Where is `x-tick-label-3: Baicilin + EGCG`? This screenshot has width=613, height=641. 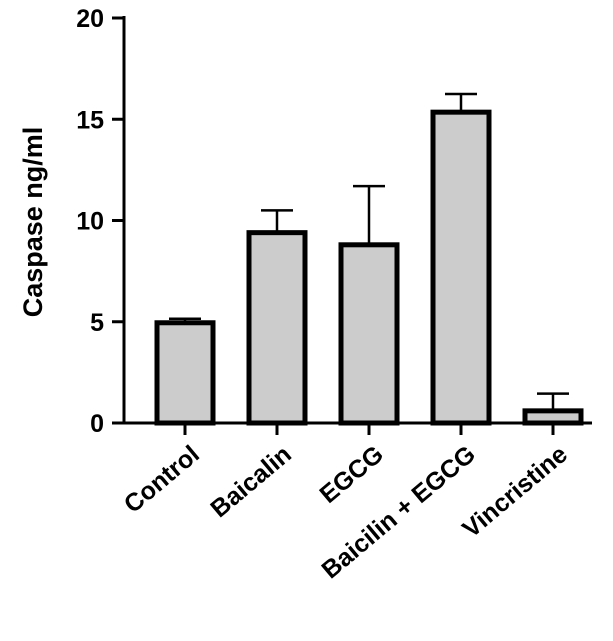 x-tick-label-3: Baicilin + EGCG is located at coordinates (399, 512).